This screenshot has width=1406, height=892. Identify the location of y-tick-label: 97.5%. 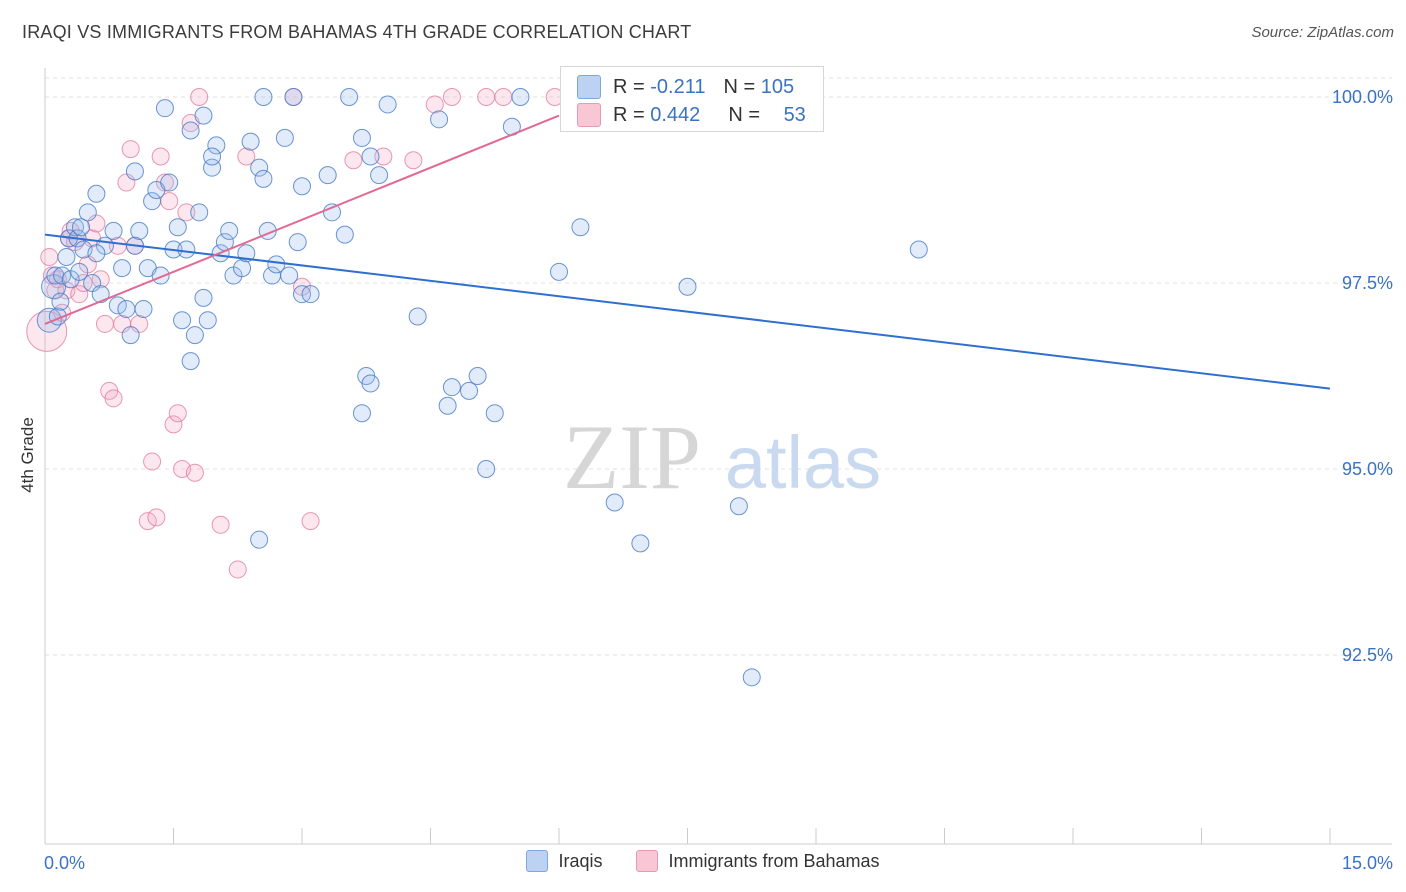
(1367, 283).